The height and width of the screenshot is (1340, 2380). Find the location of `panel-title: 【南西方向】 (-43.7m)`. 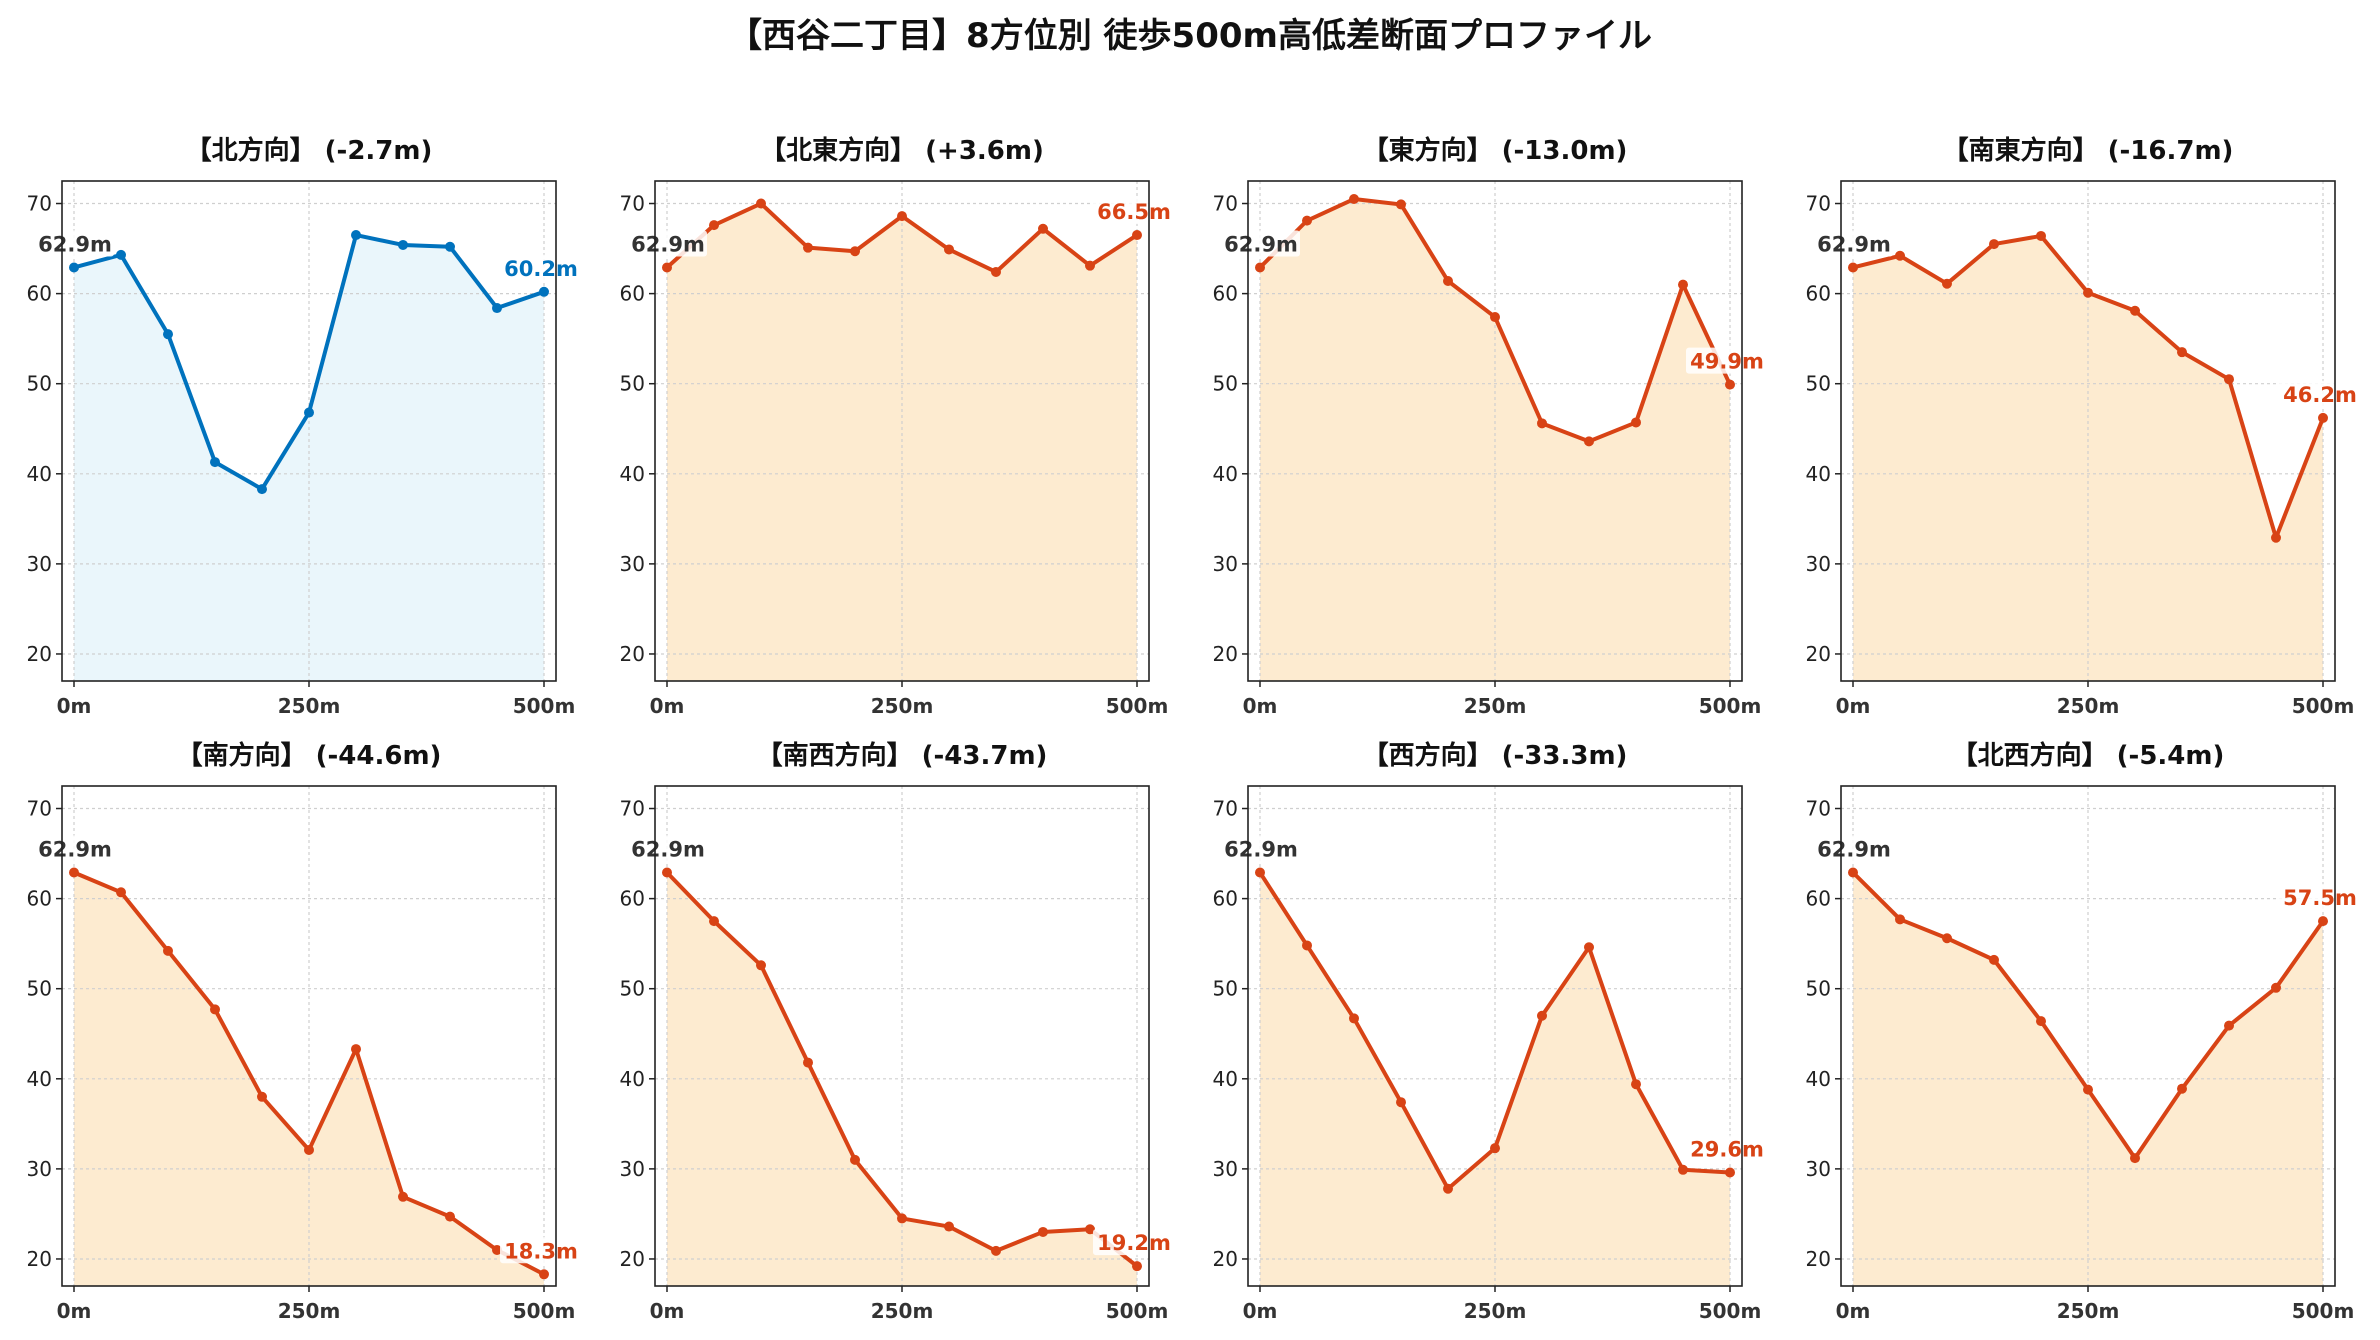

panel-title: 【南西方向】 (-43.7m) is located at coordinates (902, 755).